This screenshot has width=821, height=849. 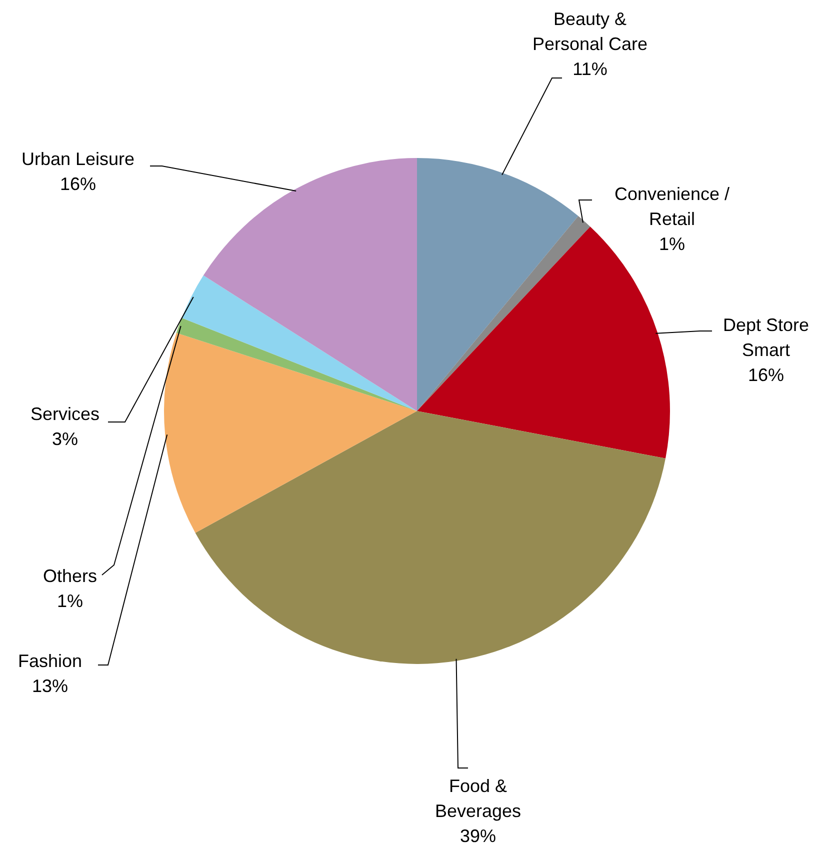 I want to click on data-label: 39%, so click(x=478, y=836).